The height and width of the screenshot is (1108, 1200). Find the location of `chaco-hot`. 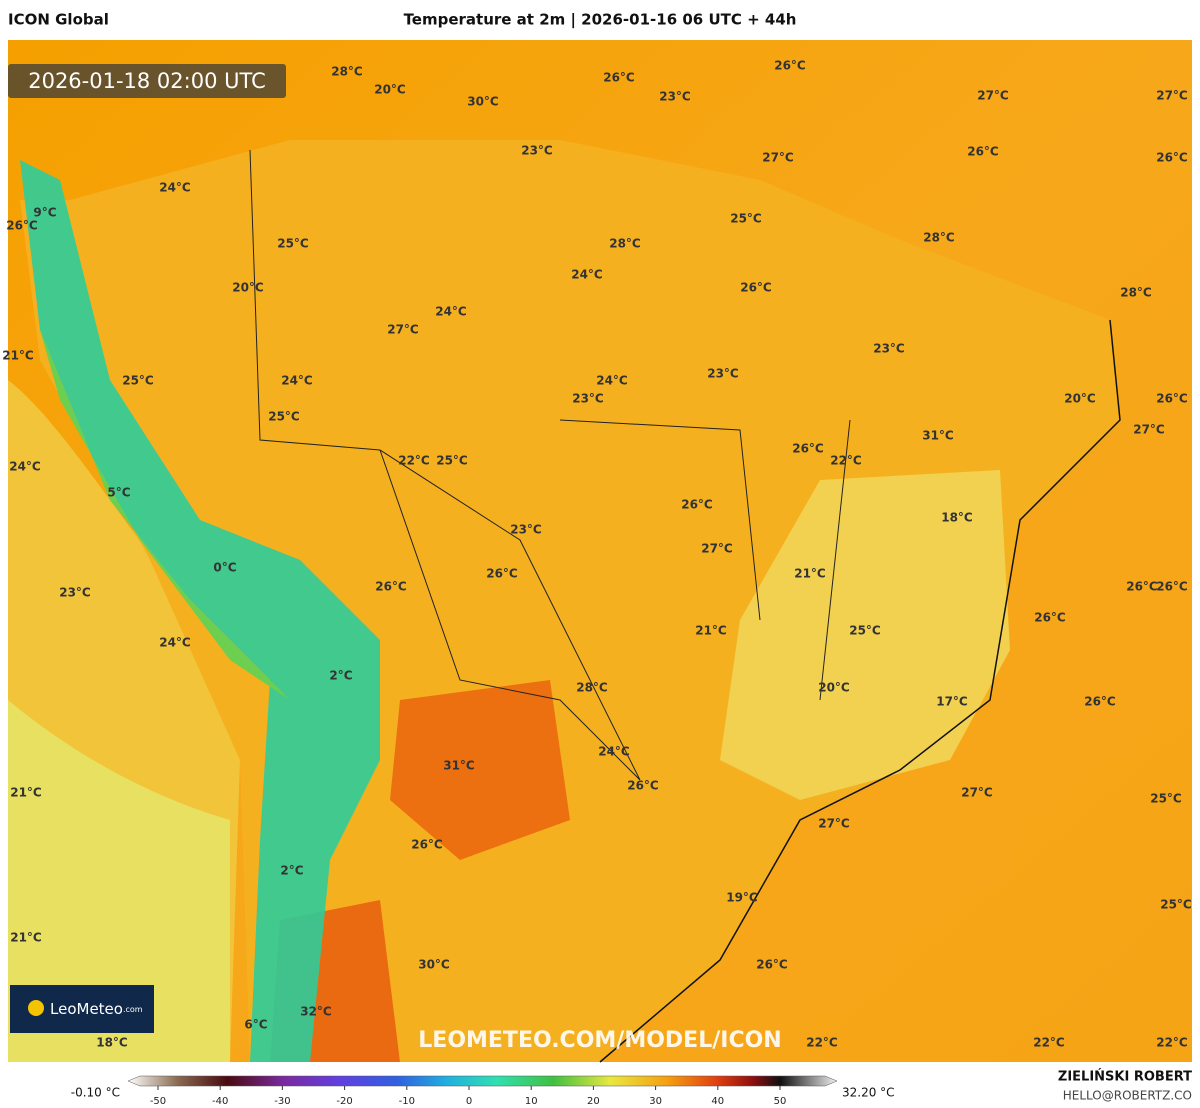

chaco-hot is located at coordinates (480, 770).